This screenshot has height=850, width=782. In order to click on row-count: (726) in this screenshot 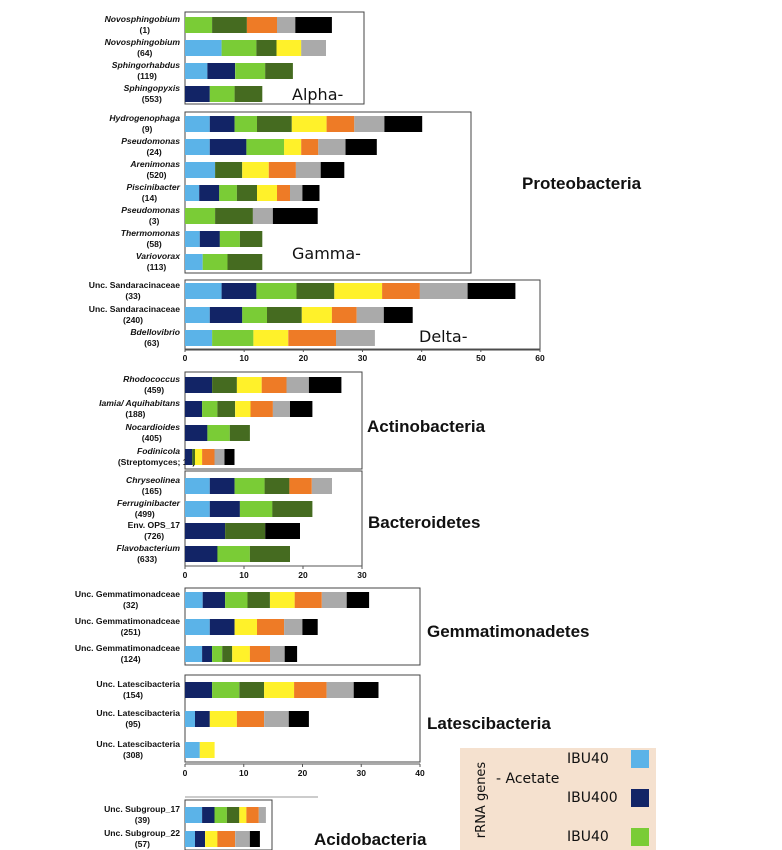, I will do `click(154, 536)`.